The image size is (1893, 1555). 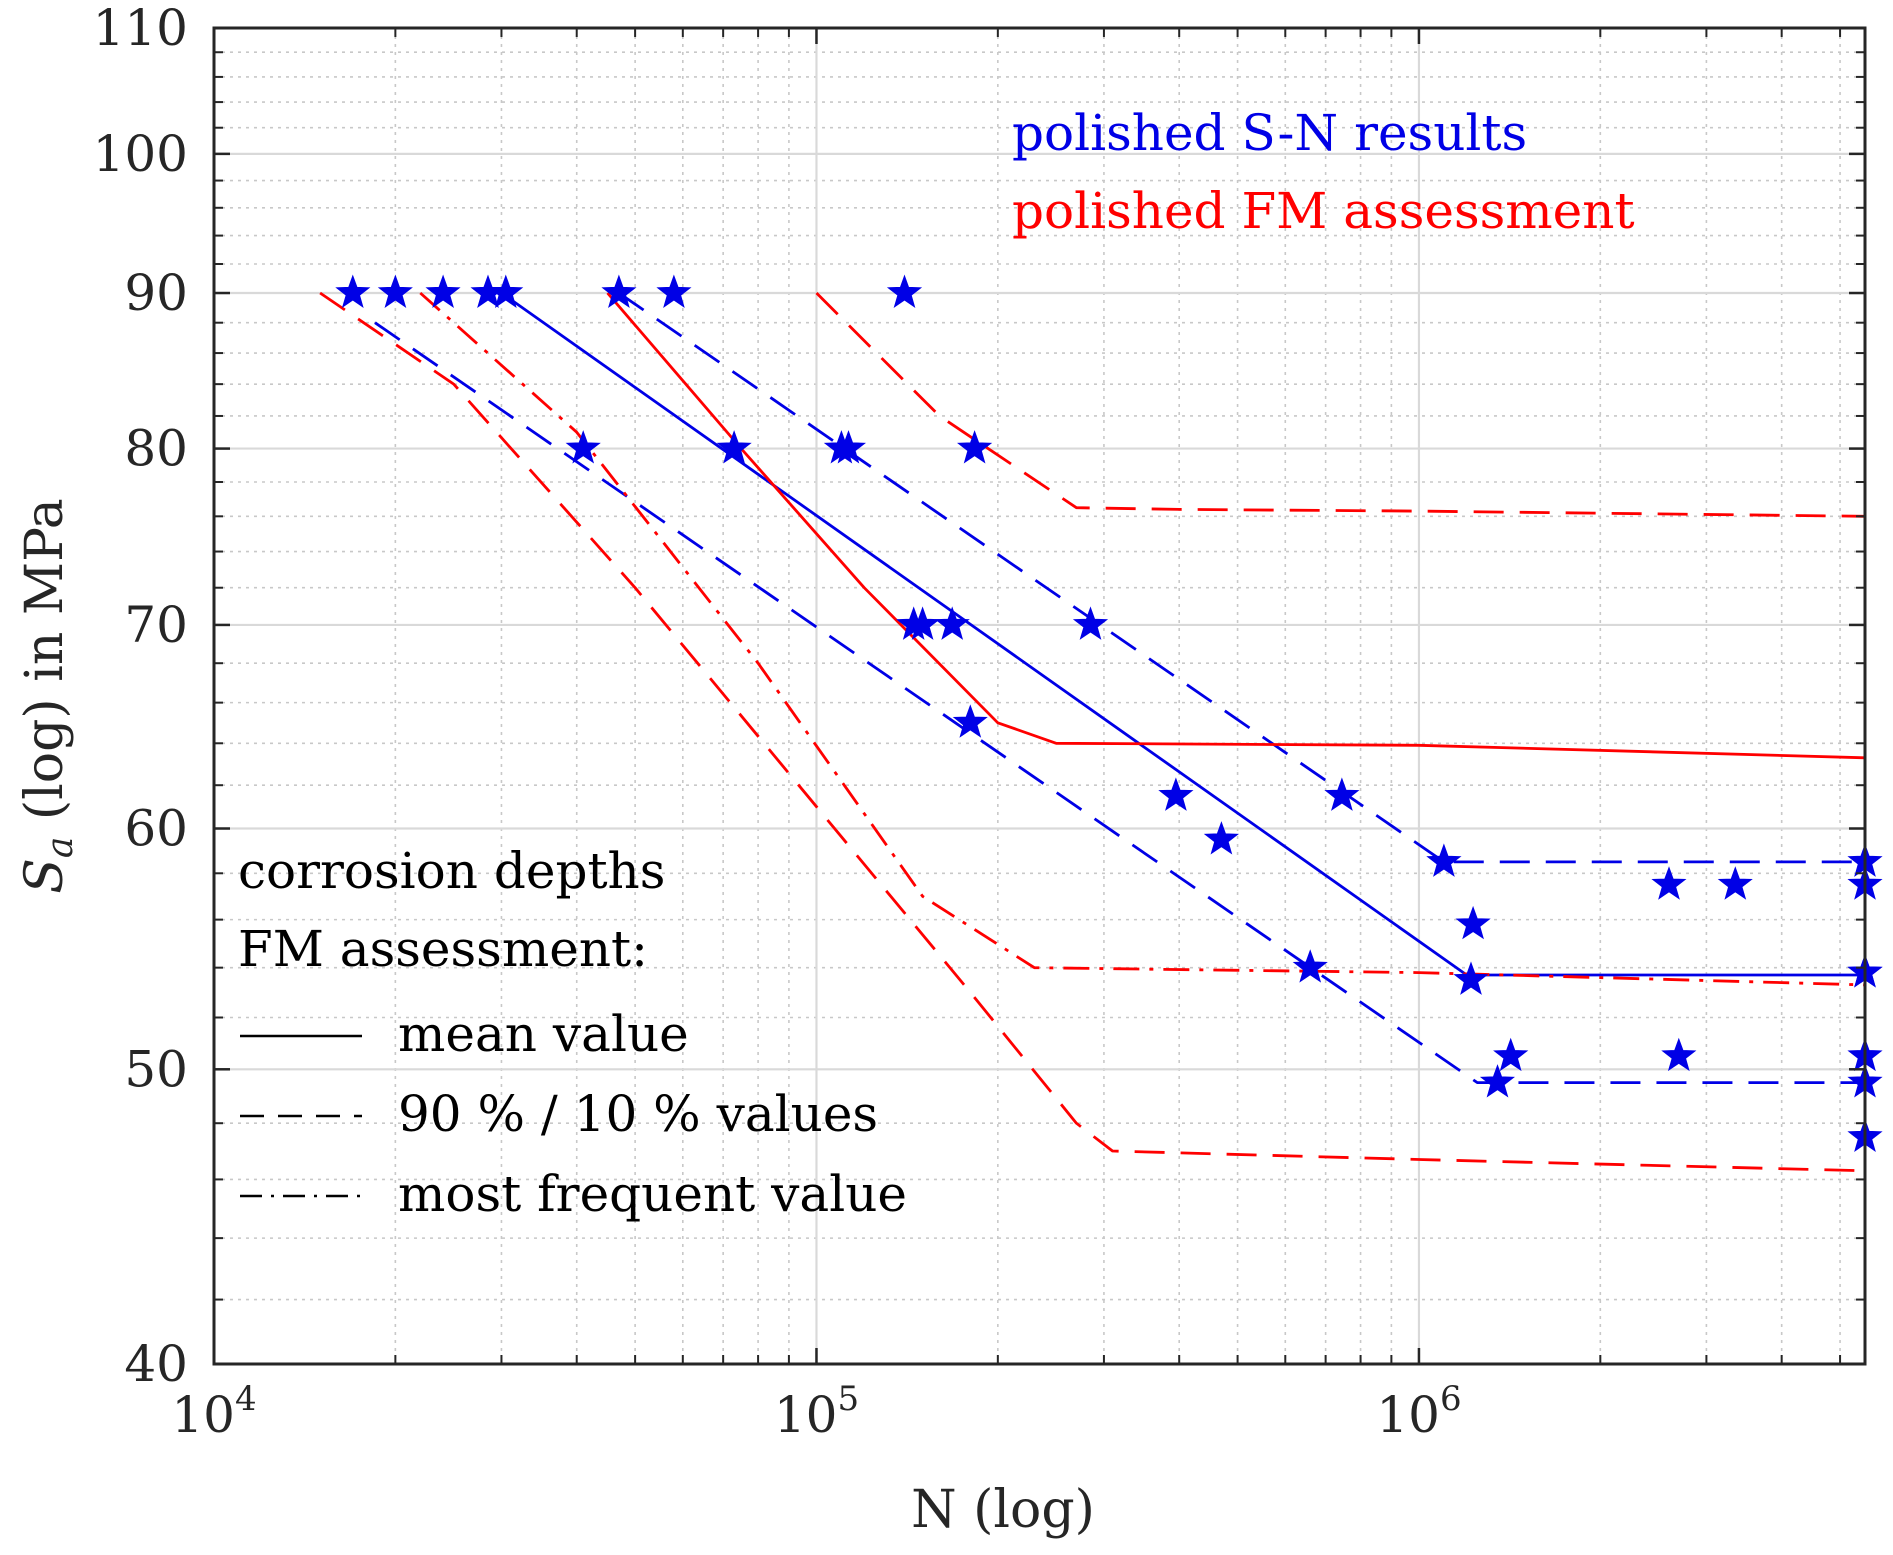 I want to click on y-tick-label: 80, so click(x=156, y=449).